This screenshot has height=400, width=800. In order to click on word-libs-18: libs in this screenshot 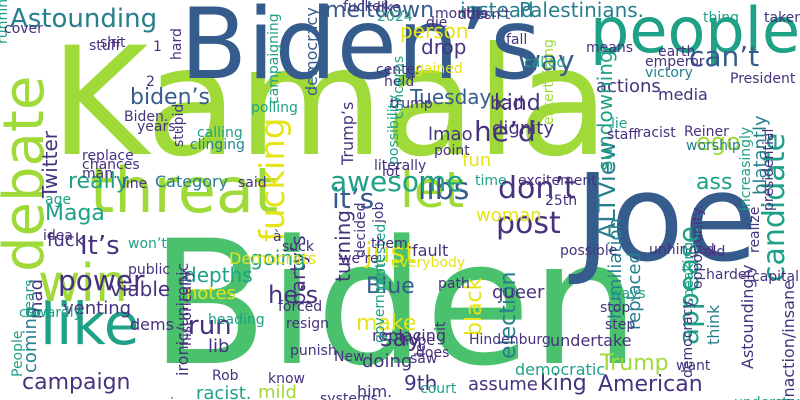, I will do `click(444, 189)`.